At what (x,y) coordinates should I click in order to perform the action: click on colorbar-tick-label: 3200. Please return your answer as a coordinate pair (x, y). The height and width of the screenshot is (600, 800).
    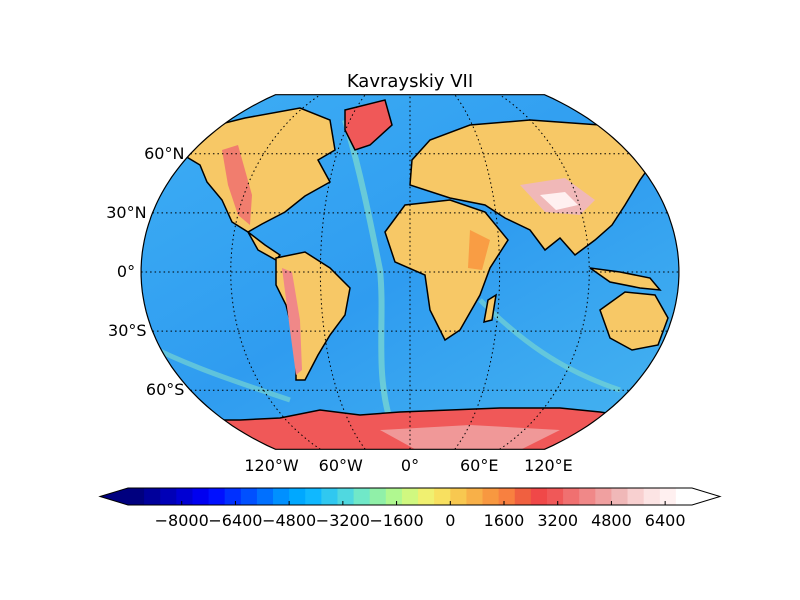
    Looking at the image, I should click on (557, 520).